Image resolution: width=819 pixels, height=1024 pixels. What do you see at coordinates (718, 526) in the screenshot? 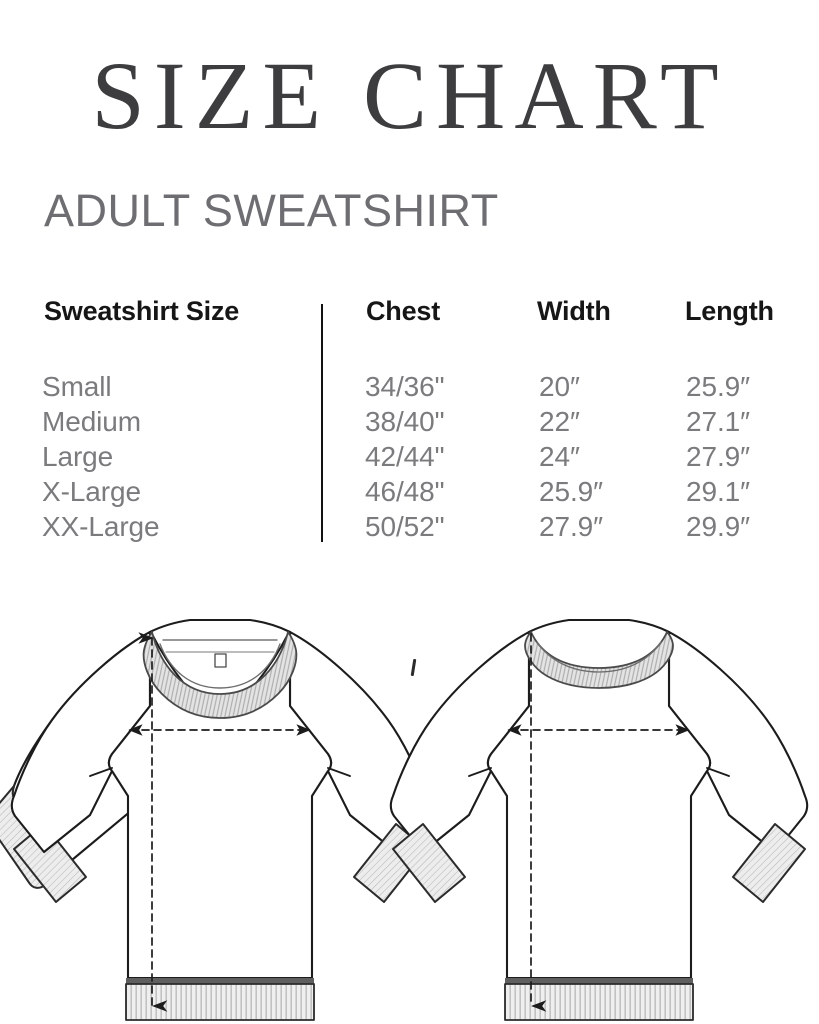
I see `table-row: 29.9″` at bounding box center [718, 526].